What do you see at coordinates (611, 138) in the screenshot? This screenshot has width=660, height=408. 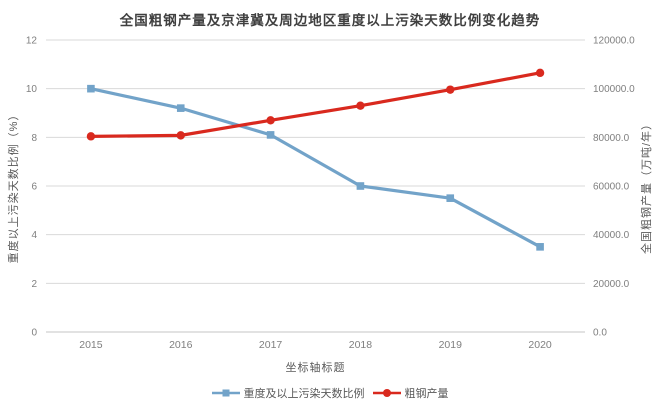 I see `y-right-tick-label: 80000.0` at bounding box center [611, 138].